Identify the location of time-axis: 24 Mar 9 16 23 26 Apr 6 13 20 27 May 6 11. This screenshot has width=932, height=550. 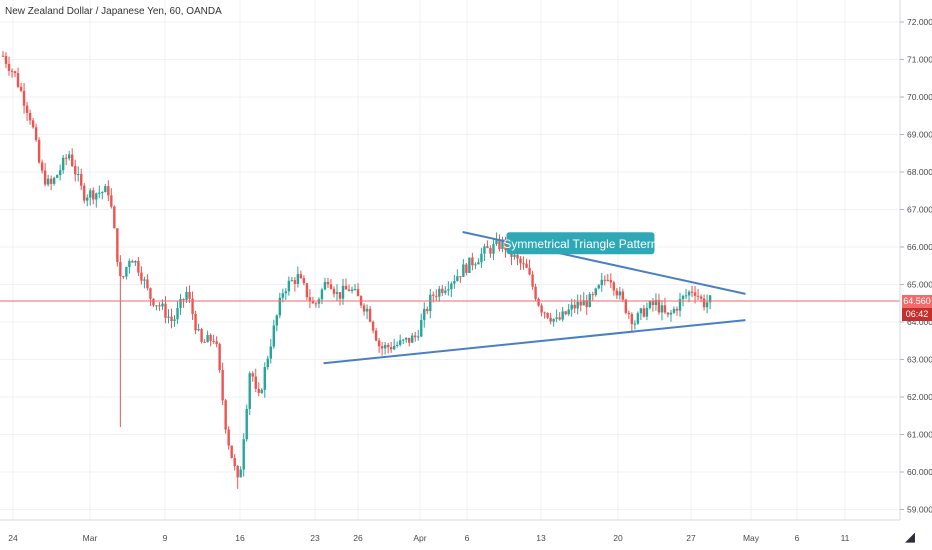
(450, 531).